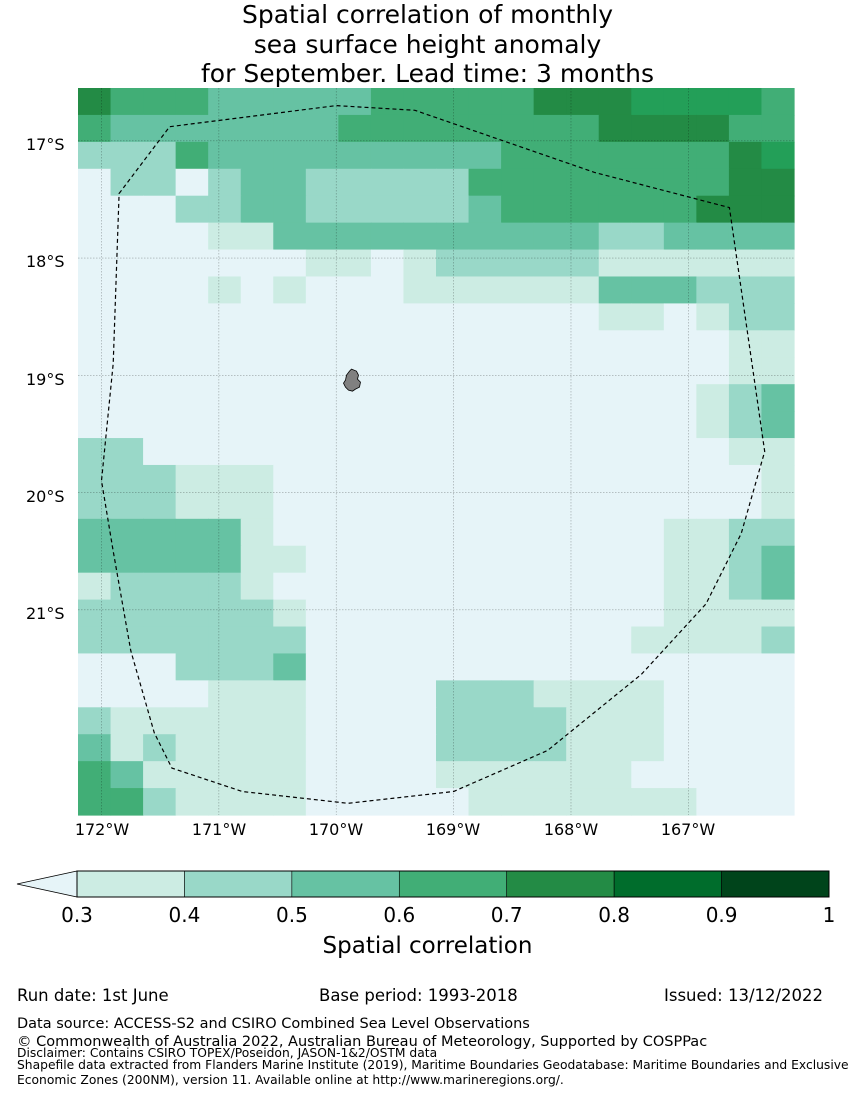  What do you see at coordinates (336, 829) in the screenshot?
I see `lon-label-170w: 170°W` at bounding box center [336, 829].